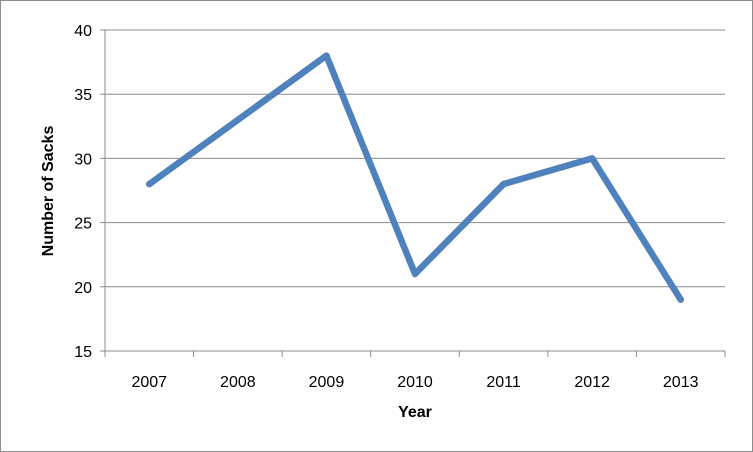  I want to click on x-tick-label: 2008, so click(238, 382).